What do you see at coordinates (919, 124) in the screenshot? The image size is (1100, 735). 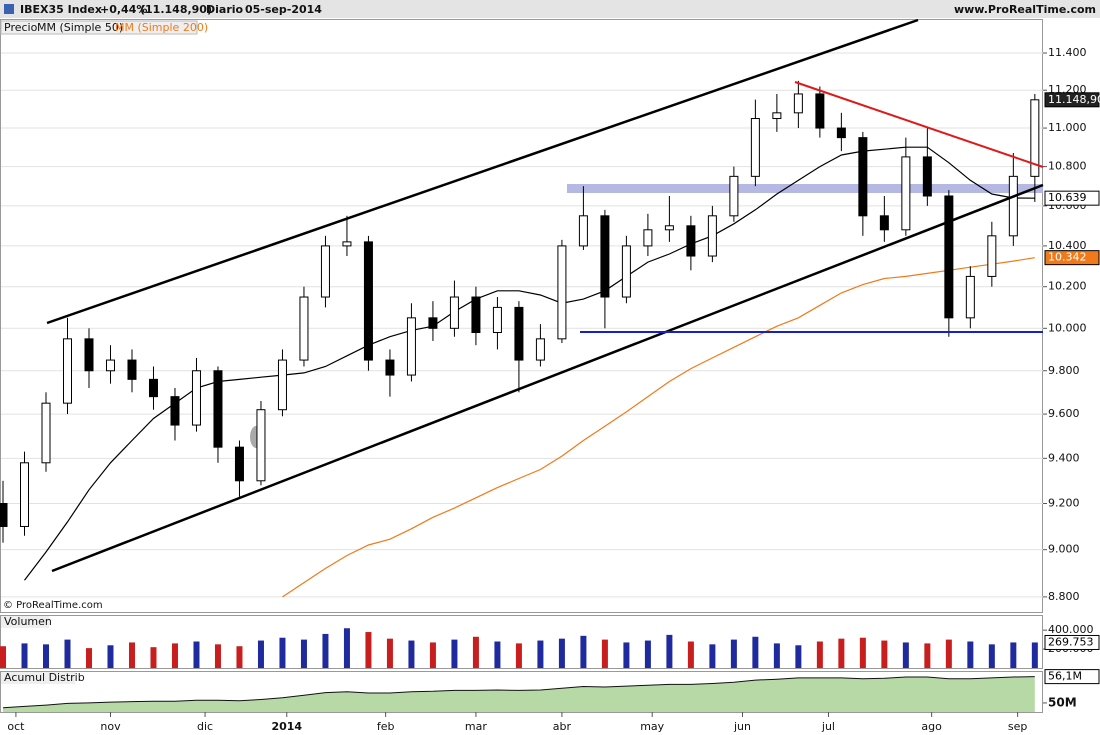 I see `resistance-line` at bounding box center [919, 124].